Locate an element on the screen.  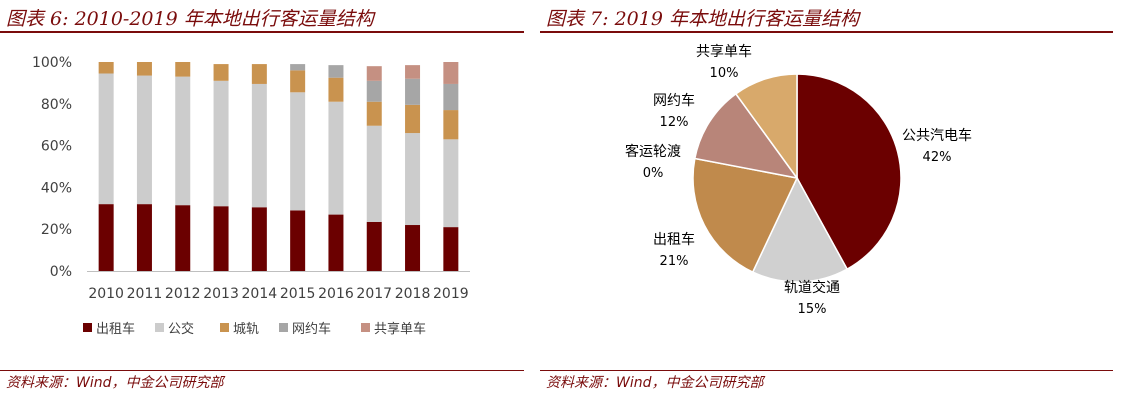
legend-label: 城轨 is located at coordinates (246, 329).